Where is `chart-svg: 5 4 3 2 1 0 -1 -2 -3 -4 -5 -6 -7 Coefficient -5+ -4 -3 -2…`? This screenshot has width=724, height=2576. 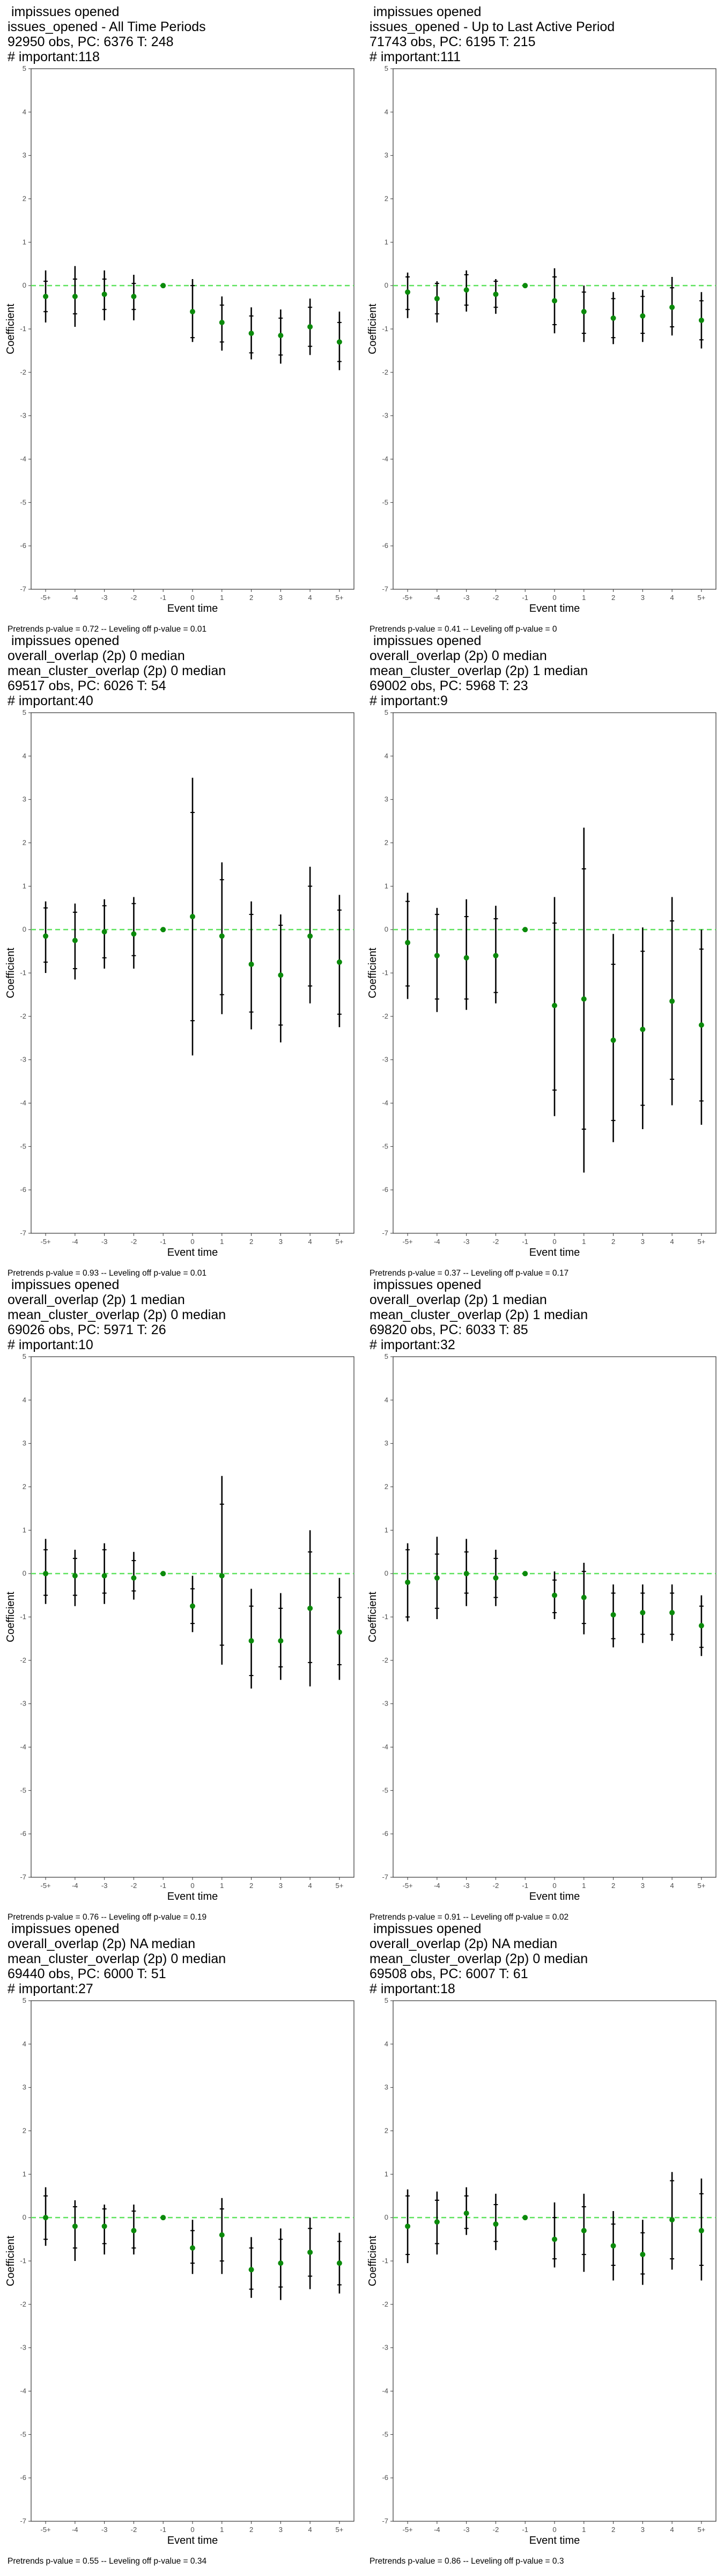
chart-svg: 5 4 3 2 1 0 -1 -2 -3 -4 -5 -6 -7 Coefficient -5+ -4 -3 -2… is located at coordinates (179, 1627).